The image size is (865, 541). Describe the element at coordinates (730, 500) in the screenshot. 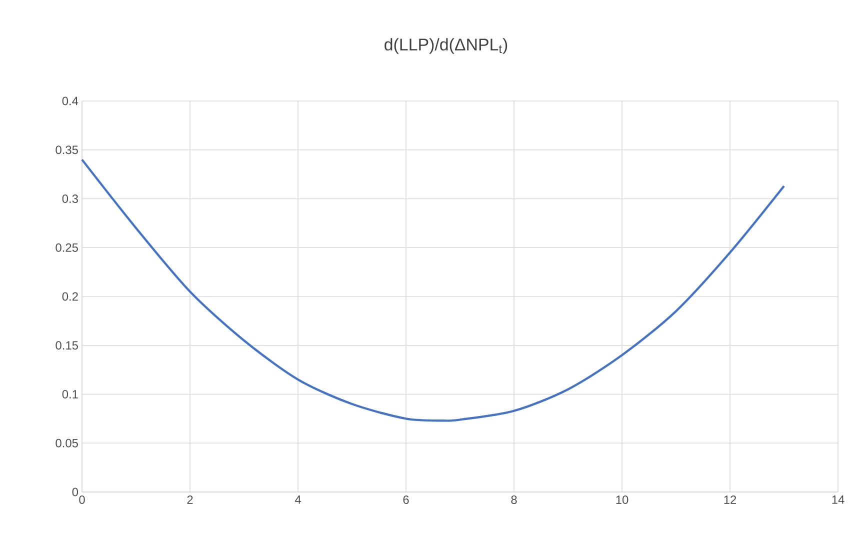

I see `x-tick-label: 12` at that location.